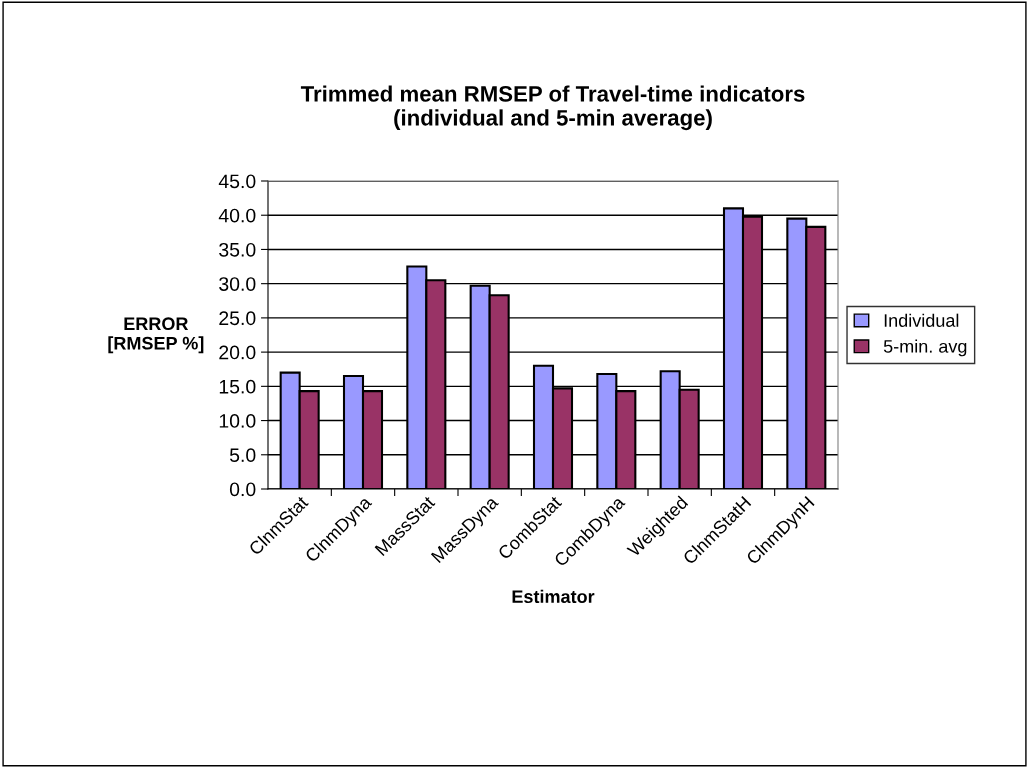 This screenshot has width=1029, height=768. What do you see at coordinates (237, 318) in the screenshot?
I see `y-tick-label: 25.0` at bounding box center [237, 318].